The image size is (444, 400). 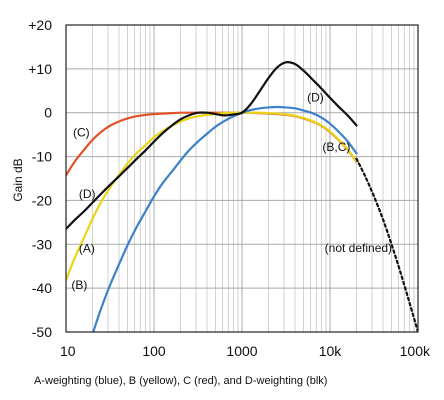 What do you see at coordinates (336, 147) in the screenshot?
I see `curve-label: (B,C)` at bounding box center [336, 147].